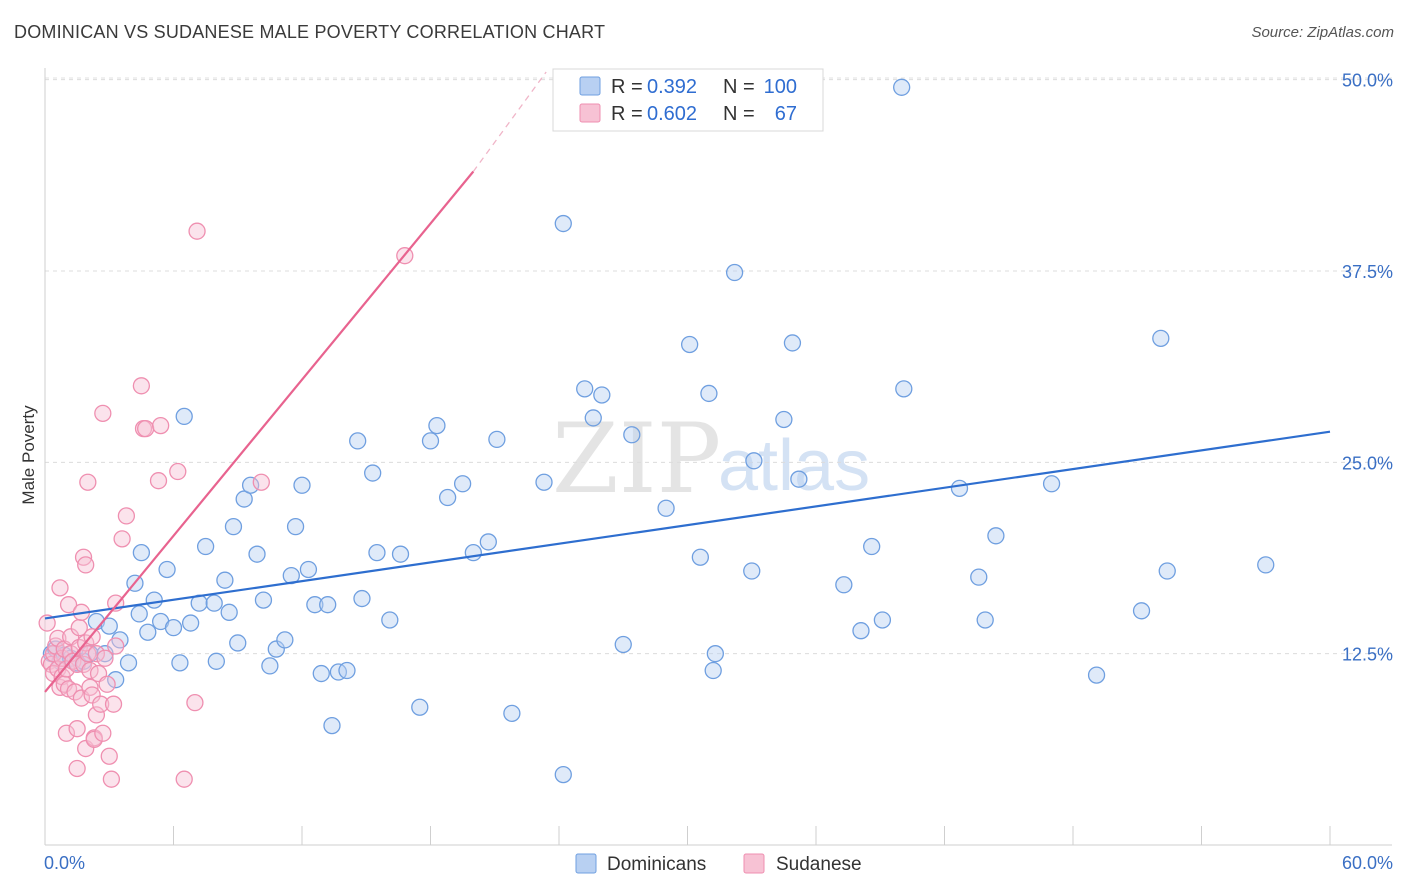 This screenshot has width=1406, height=892. Describe the element at coordinates (1367, 272) in the screenshot. I see `y-tick-label: 37.5%` at that location.